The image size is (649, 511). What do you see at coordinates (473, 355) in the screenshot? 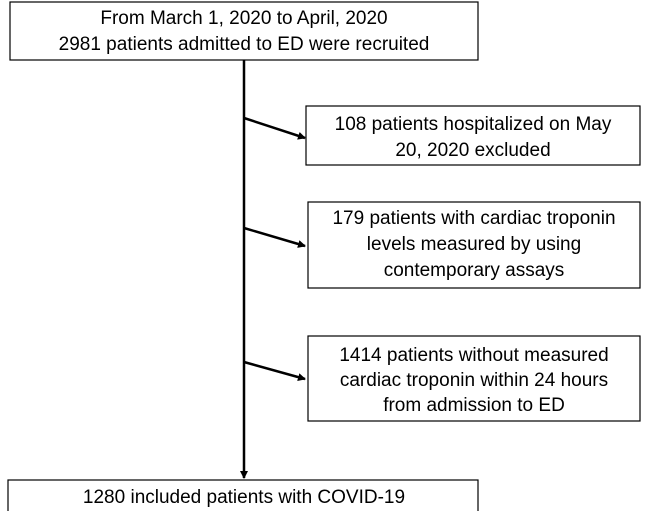
I see `box-text: 1414 patients without measured` at bounding box center [473, 355].